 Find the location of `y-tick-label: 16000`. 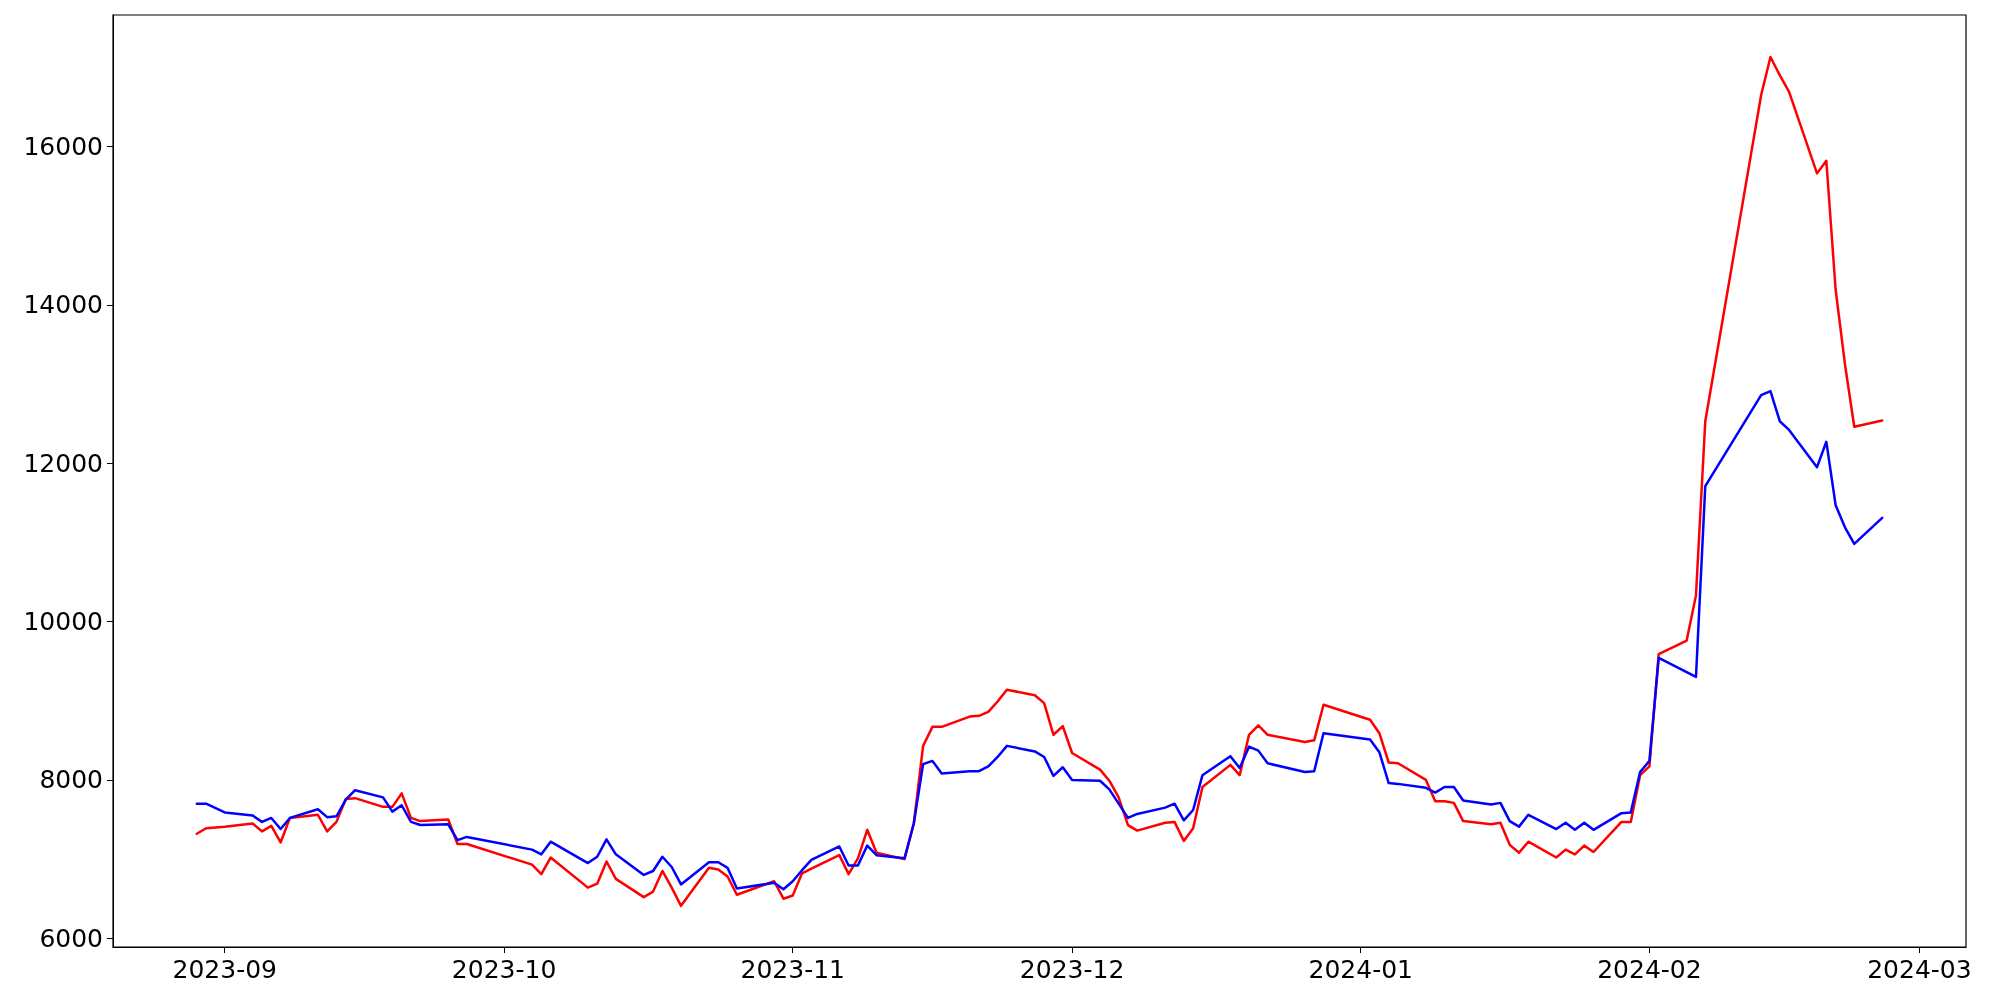

y-tick-label: 16000 is located at coordinates (63, 146).